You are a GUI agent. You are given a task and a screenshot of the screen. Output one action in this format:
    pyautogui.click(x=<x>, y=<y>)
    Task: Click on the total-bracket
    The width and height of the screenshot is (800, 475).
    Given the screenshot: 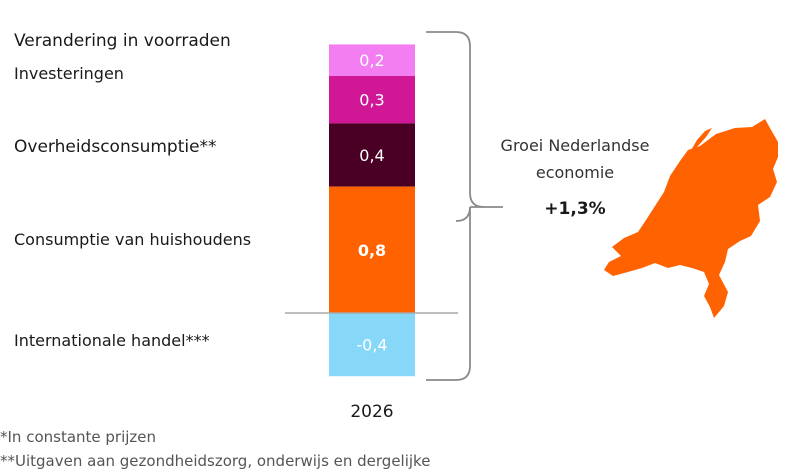 What is the action you would take?
    pyautogui.click(x=455, y=206)
    